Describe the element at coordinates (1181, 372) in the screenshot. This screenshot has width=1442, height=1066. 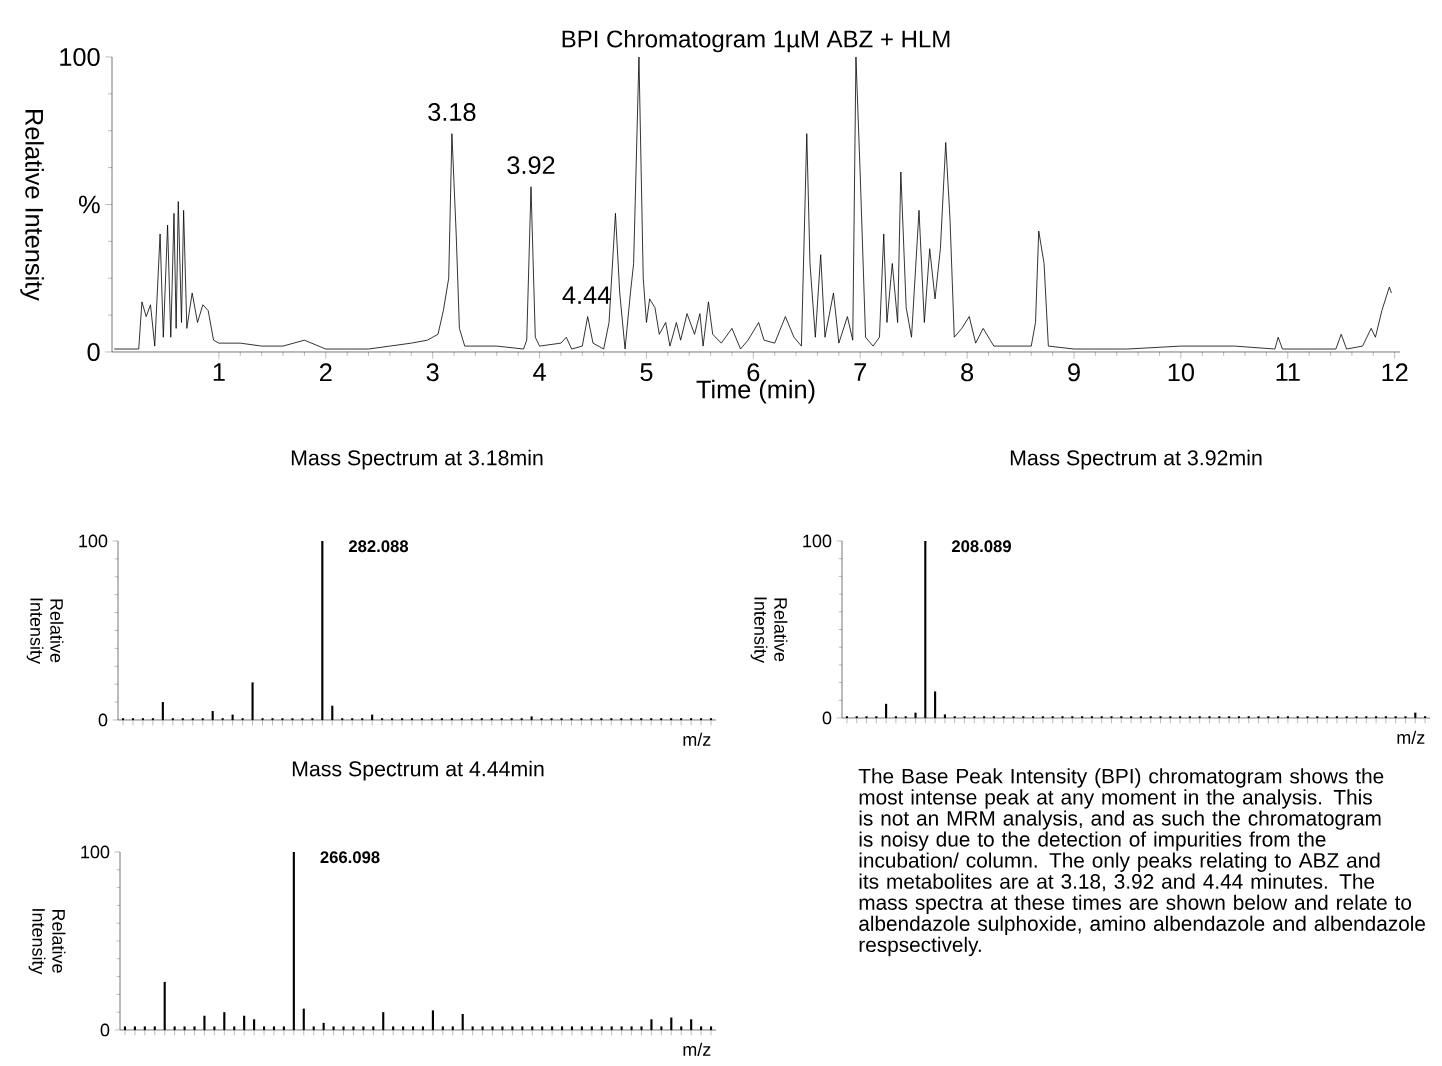
I see `x-tick-label: 10` at that location.